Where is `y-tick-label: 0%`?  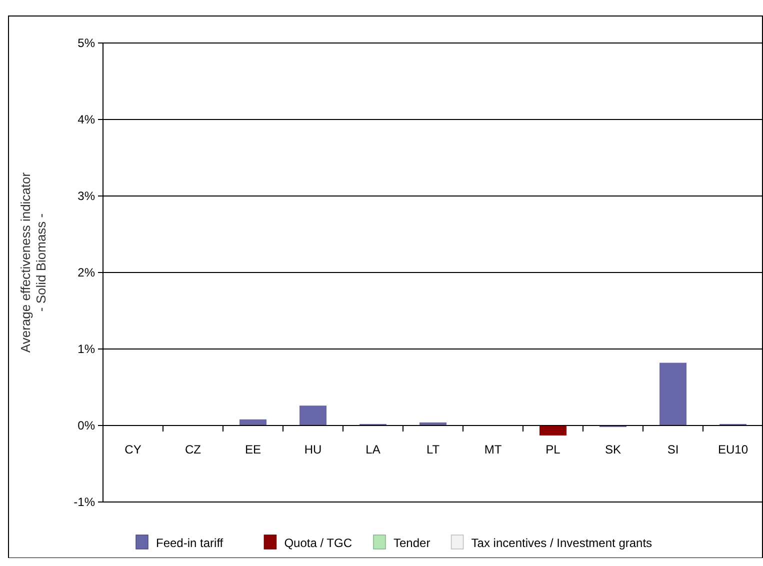
y-tick-label: 0% is located at coordinates (87, 425).